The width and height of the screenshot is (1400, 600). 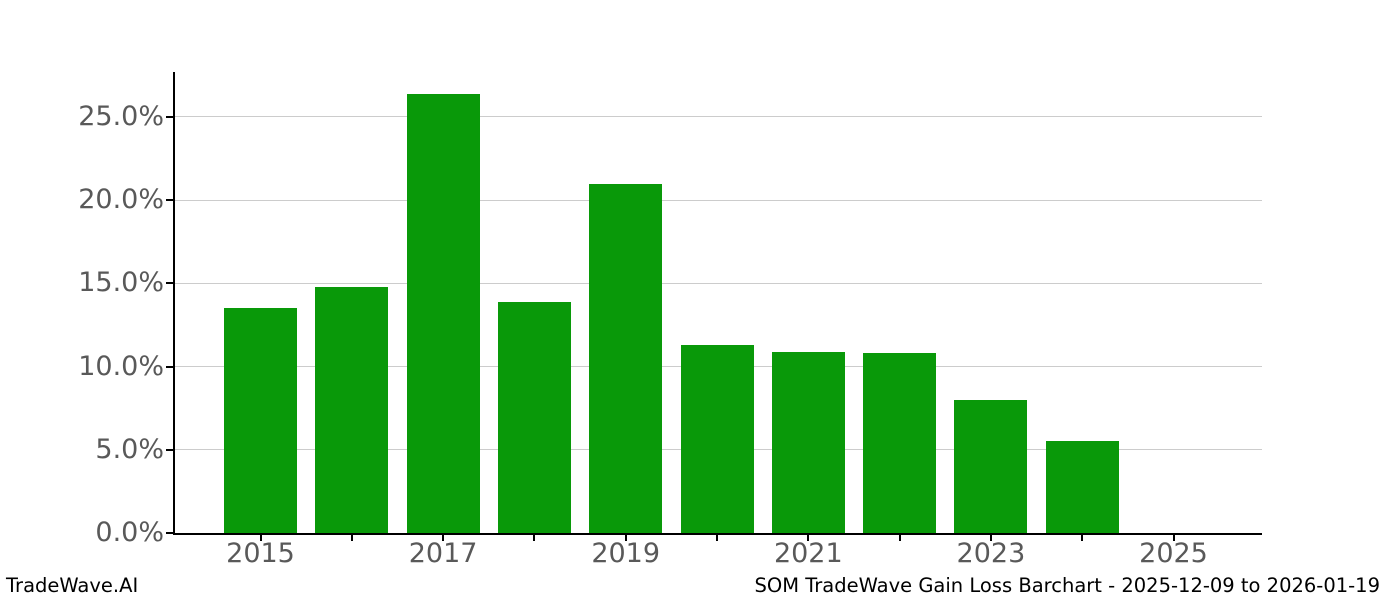 I want to click on bar-2015, so click(x=260, y=420).